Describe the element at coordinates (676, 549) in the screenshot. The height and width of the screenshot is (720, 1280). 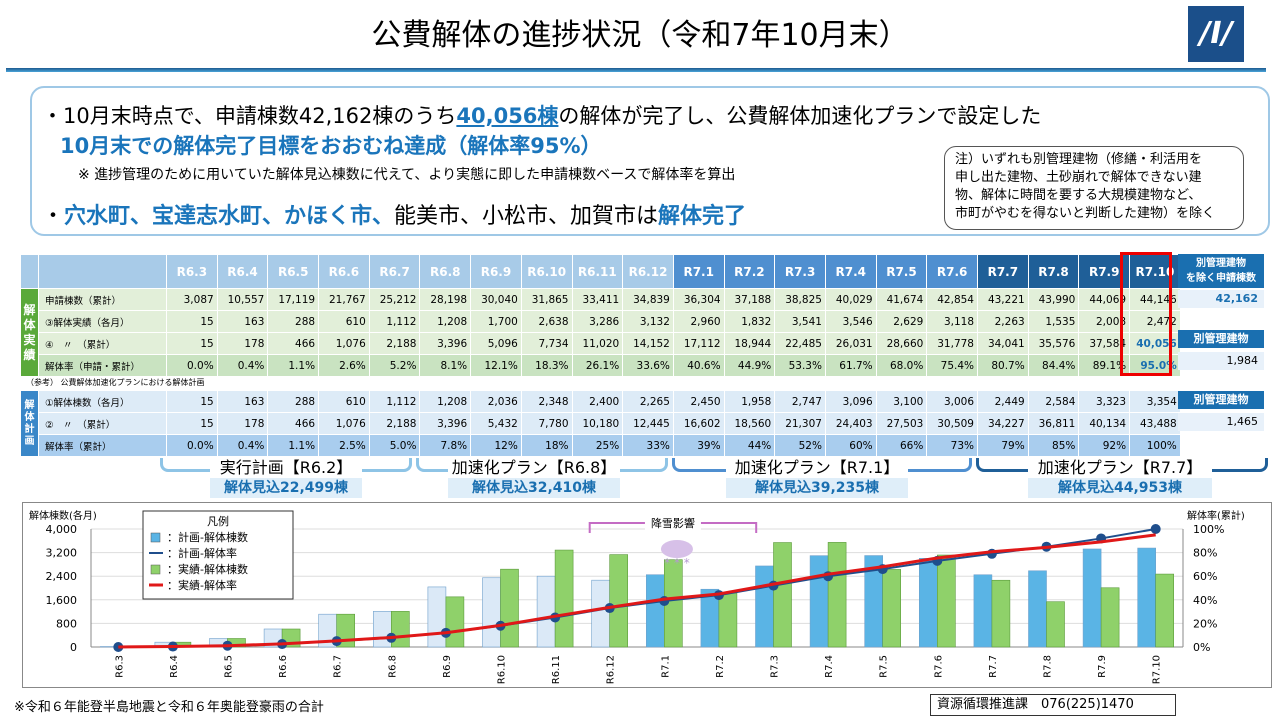
I see `snow-cloud-icon` at that location.